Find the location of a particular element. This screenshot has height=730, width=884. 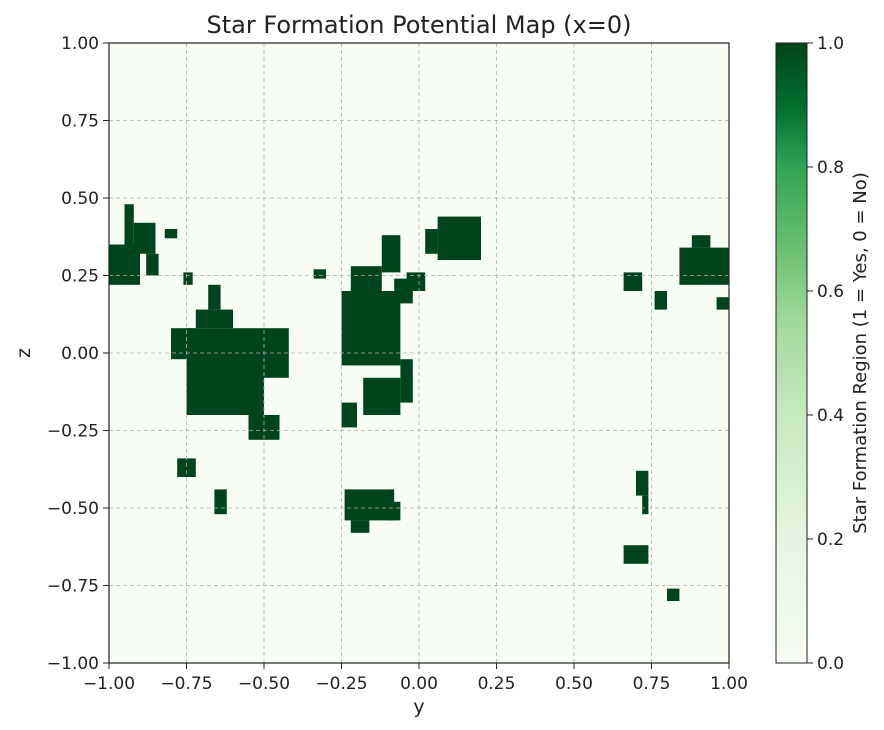

y-tick-label-4: 0.00 is located at coordinates (80, 354).